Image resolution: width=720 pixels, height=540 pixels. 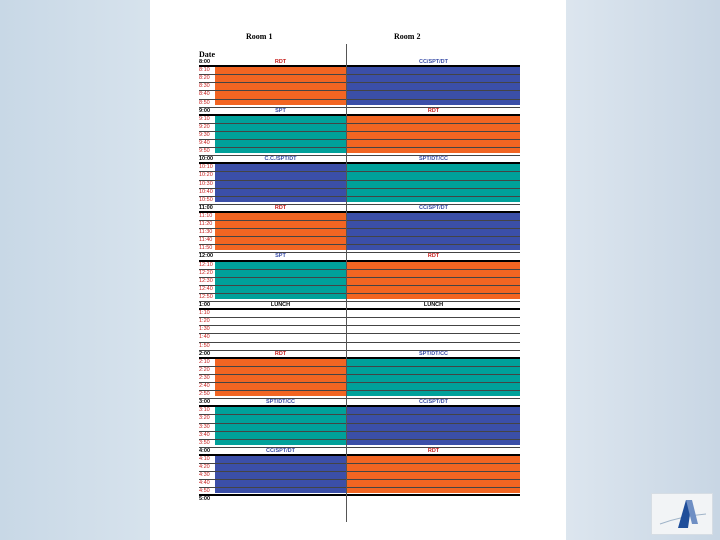 What do you see at coordinates (204, 143) in the screenshot?
I see `minute-time-label: 9:40` at bounding box center [204, 143].